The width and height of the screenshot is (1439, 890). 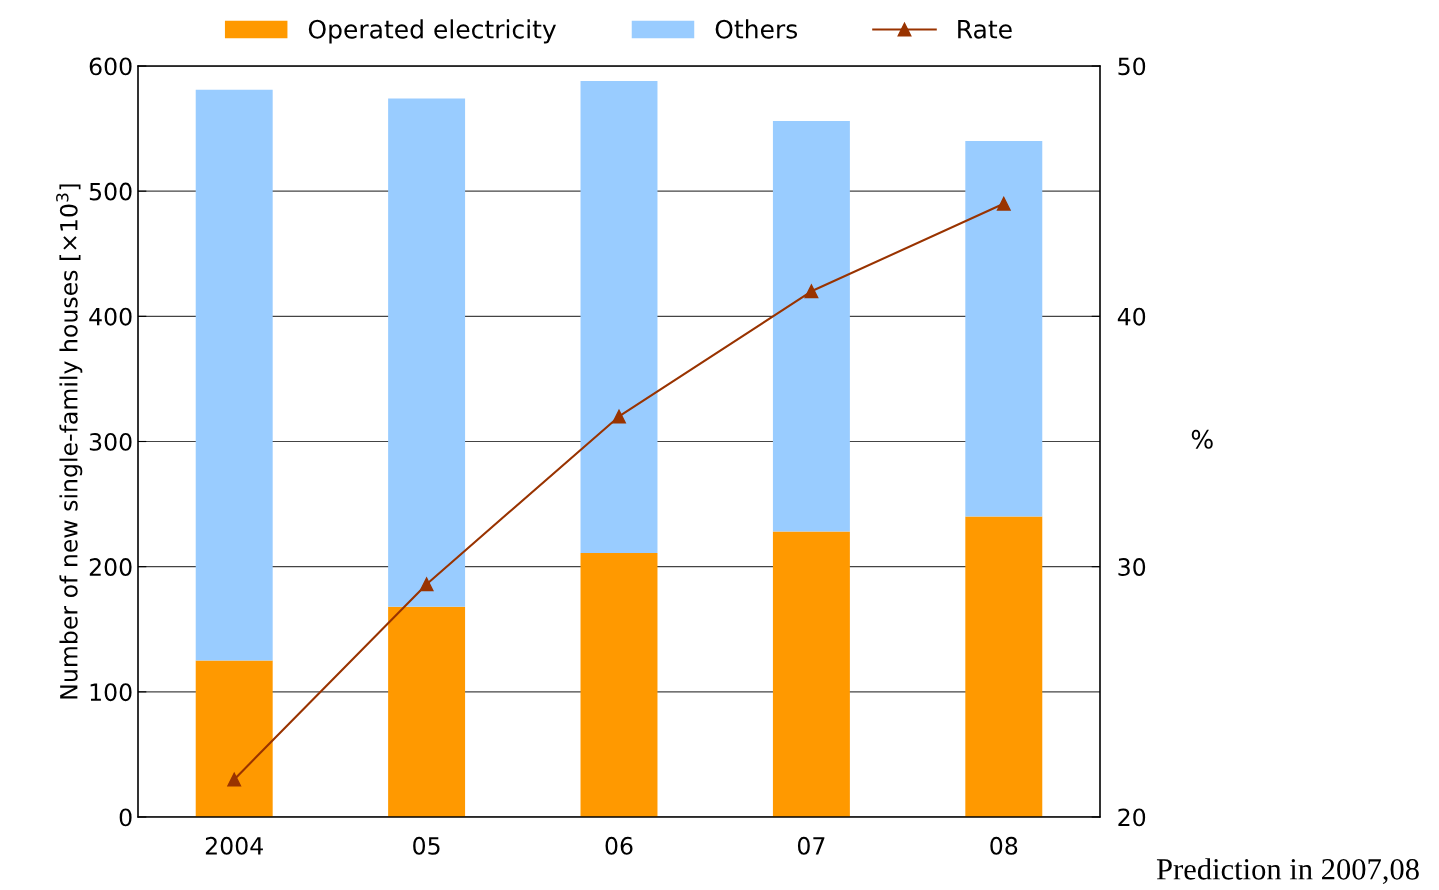 What do you see at coordinates (125, 817) in the screenshot?
I see `y-tick-label: 0` at bounding box center [125, 817].